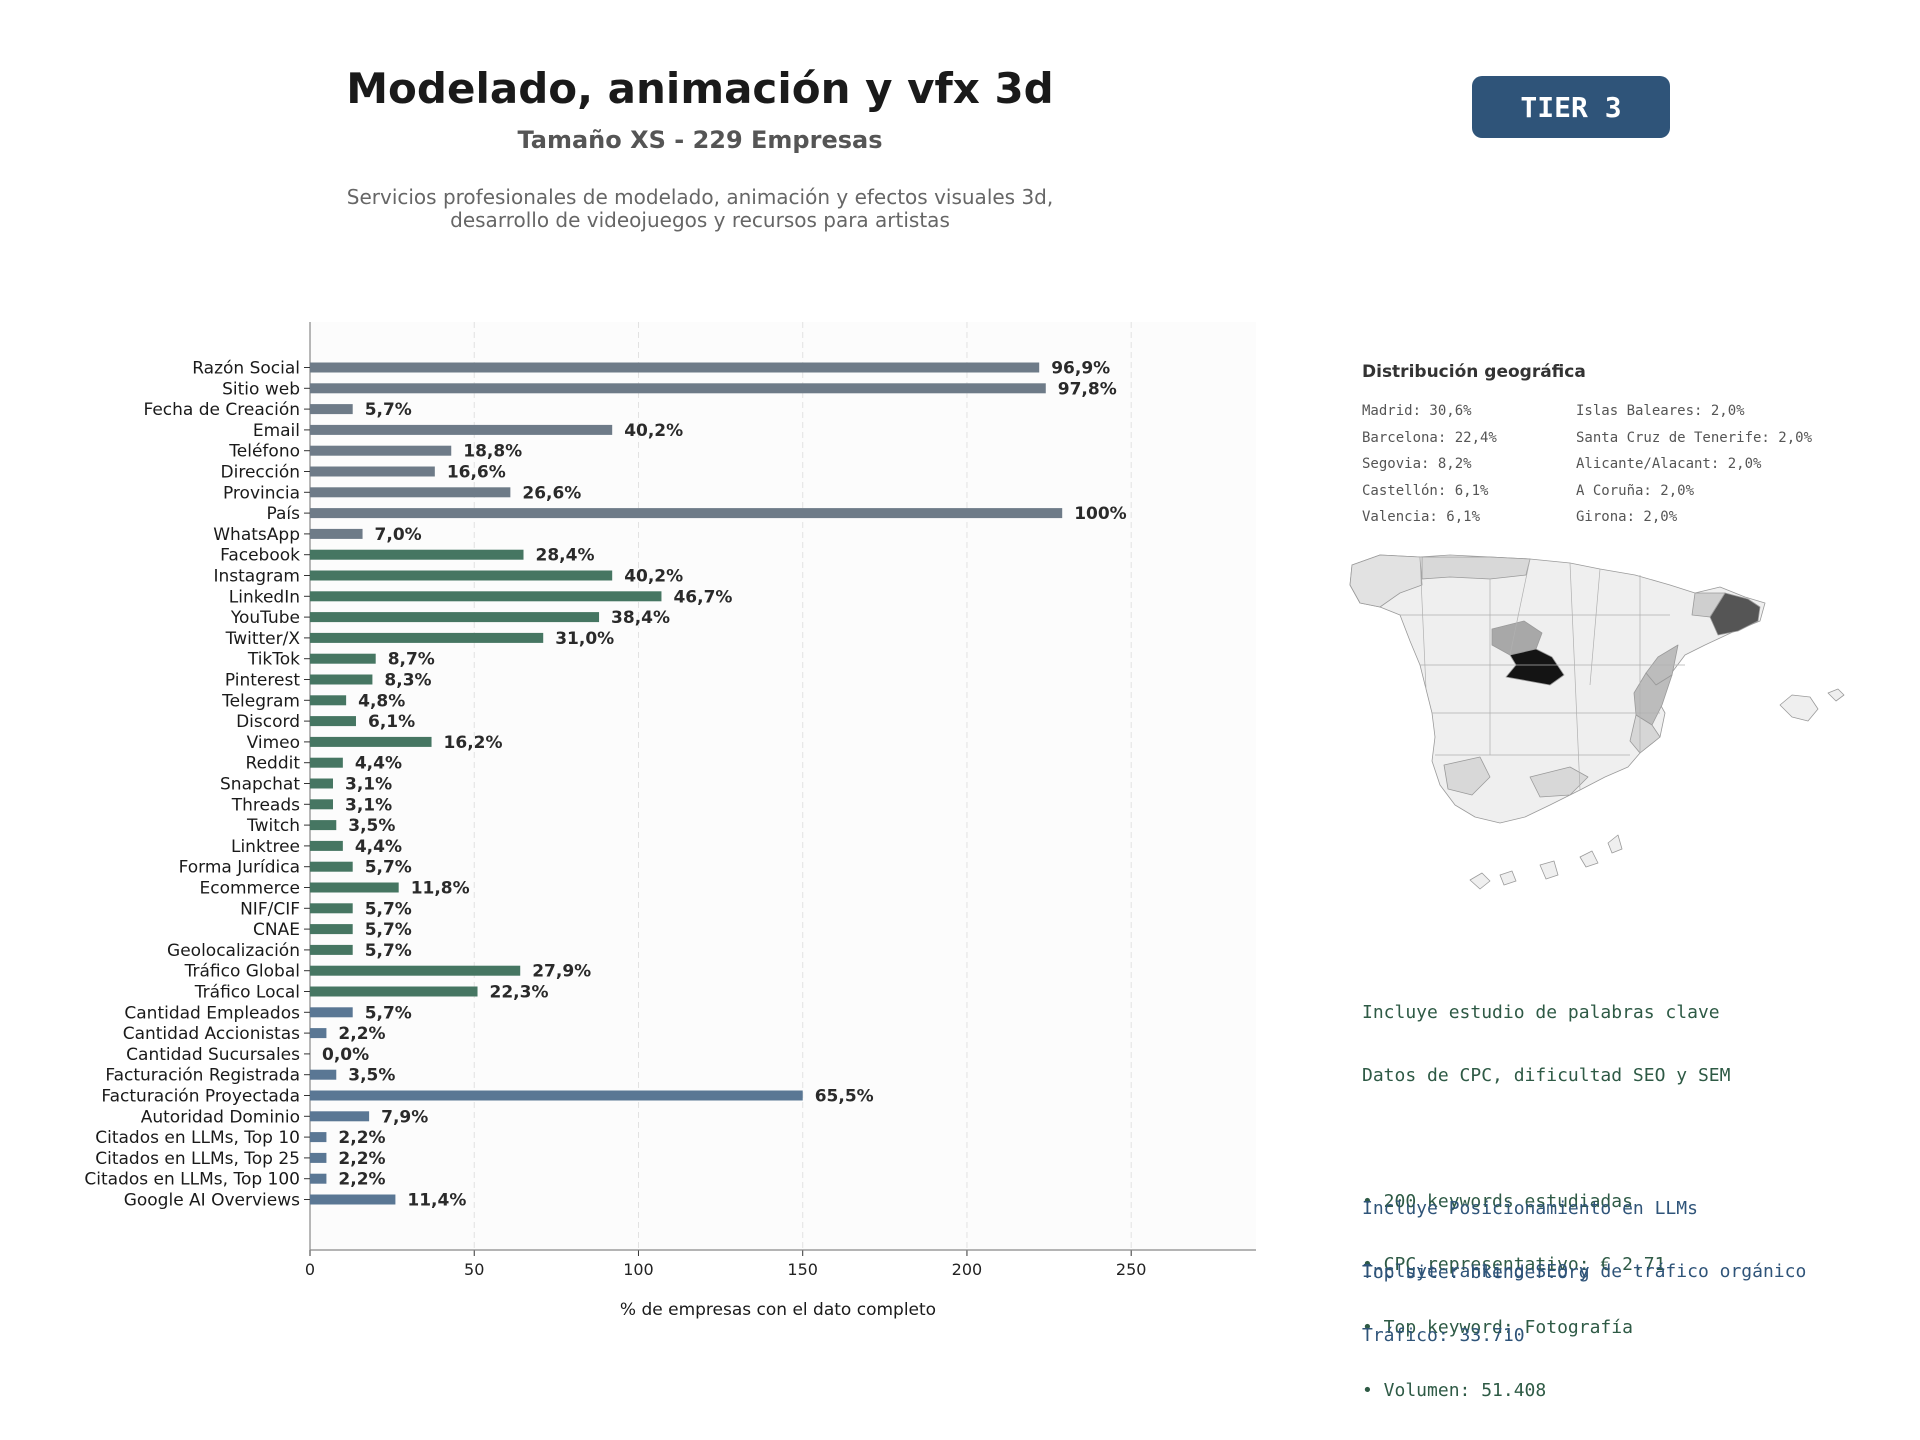 This screenshot has width=1920, height=1440. I want to click on category-label: Discord, so click(268, 722).